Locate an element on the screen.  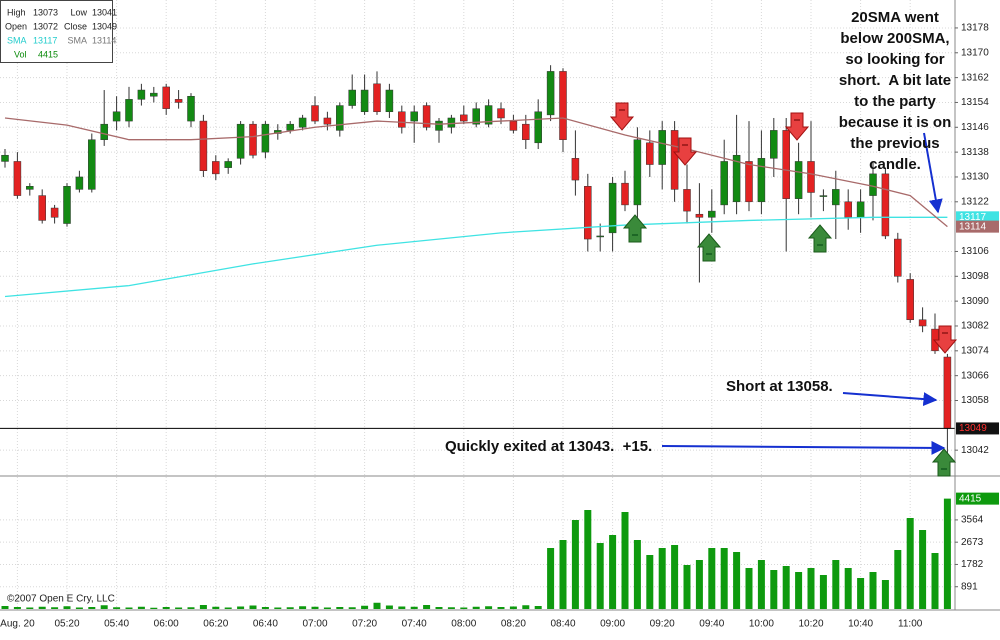
annotation-line: because it is on is located at coordinates (895, 122).